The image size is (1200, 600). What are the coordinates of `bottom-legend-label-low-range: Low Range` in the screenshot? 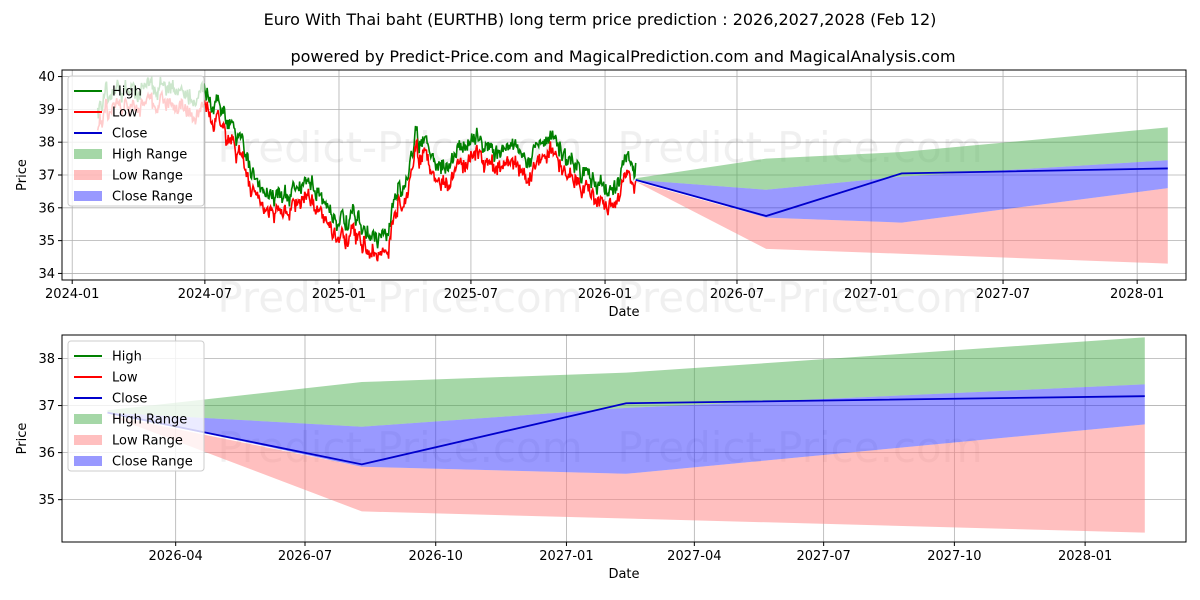 It's located at (147, 441).